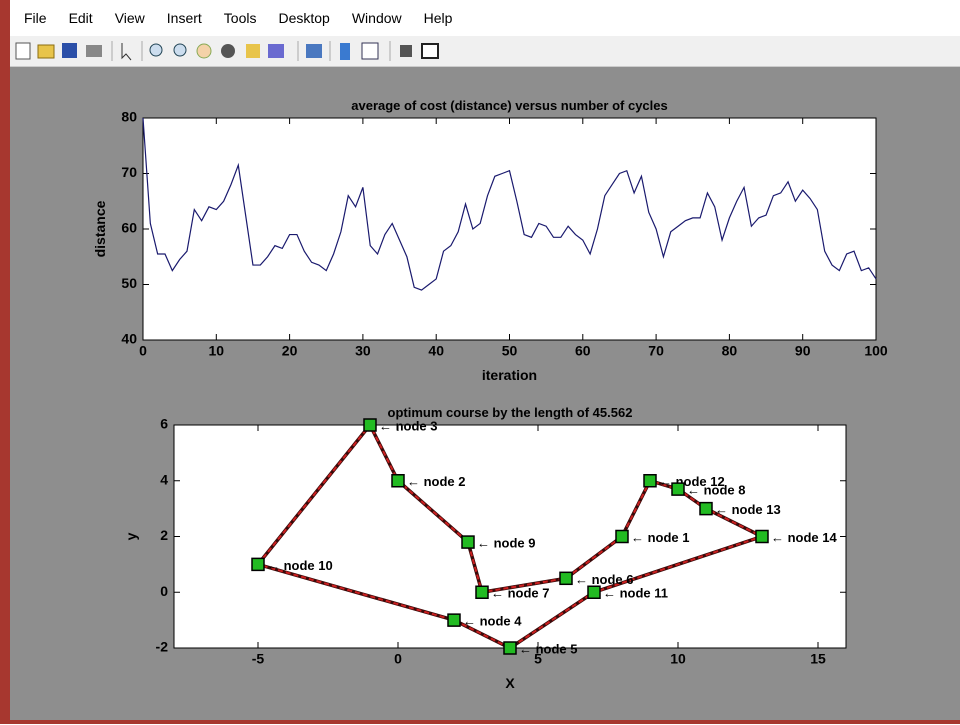  What do you see at coordinates (660, 537) in the screenshot?
I see `node-label: ← node 1` at bounding box center [660, 537].